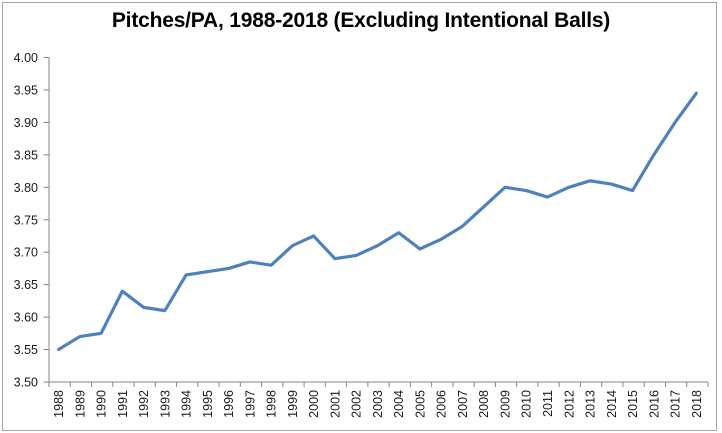 The width and height of the screenshot is (722, 433). Describe the element at coordinates (123, 404) in the screenshot. I see `x-tick-label: 1991` at that location.